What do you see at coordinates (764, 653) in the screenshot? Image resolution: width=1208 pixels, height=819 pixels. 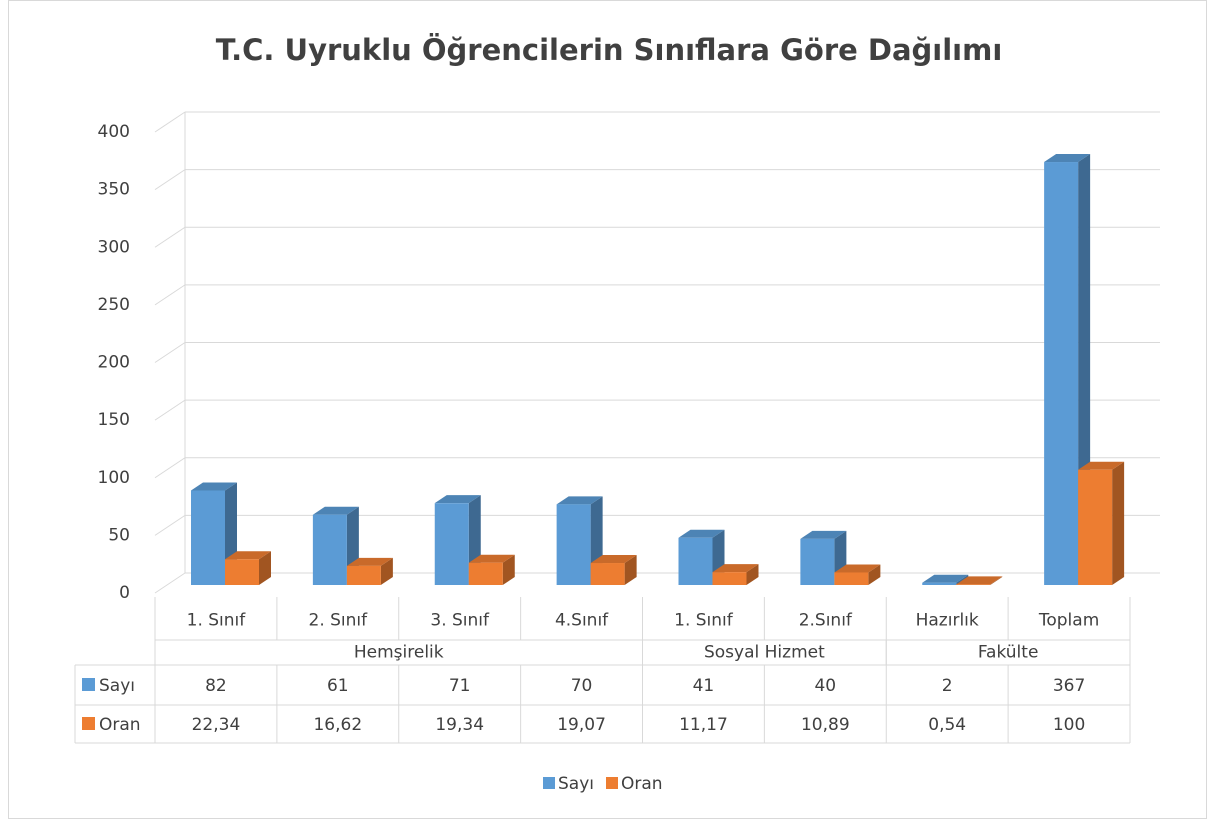 I see `group-label: Sosyal Hizmet` at bounding box center [764, 653].